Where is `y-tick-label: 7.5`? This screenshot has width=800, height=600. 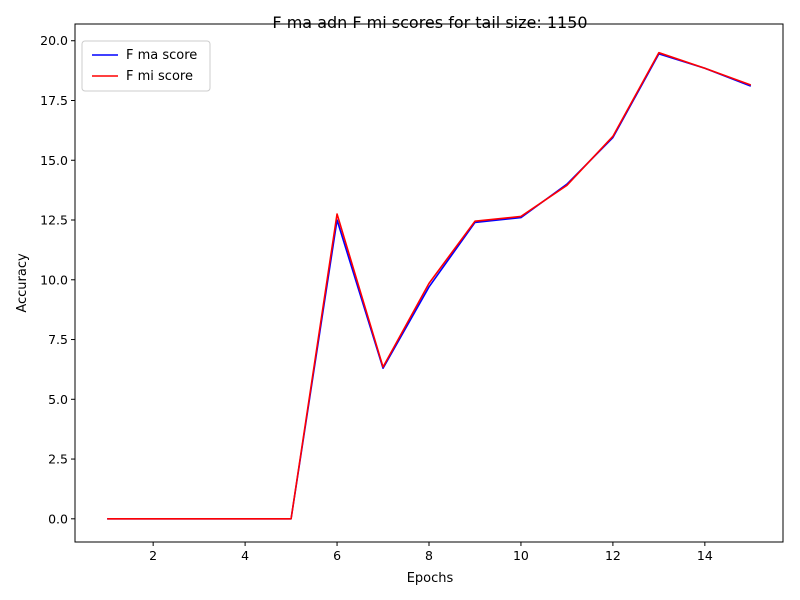 y-tick-label: 7.5 is located at coordinates (58, 339).